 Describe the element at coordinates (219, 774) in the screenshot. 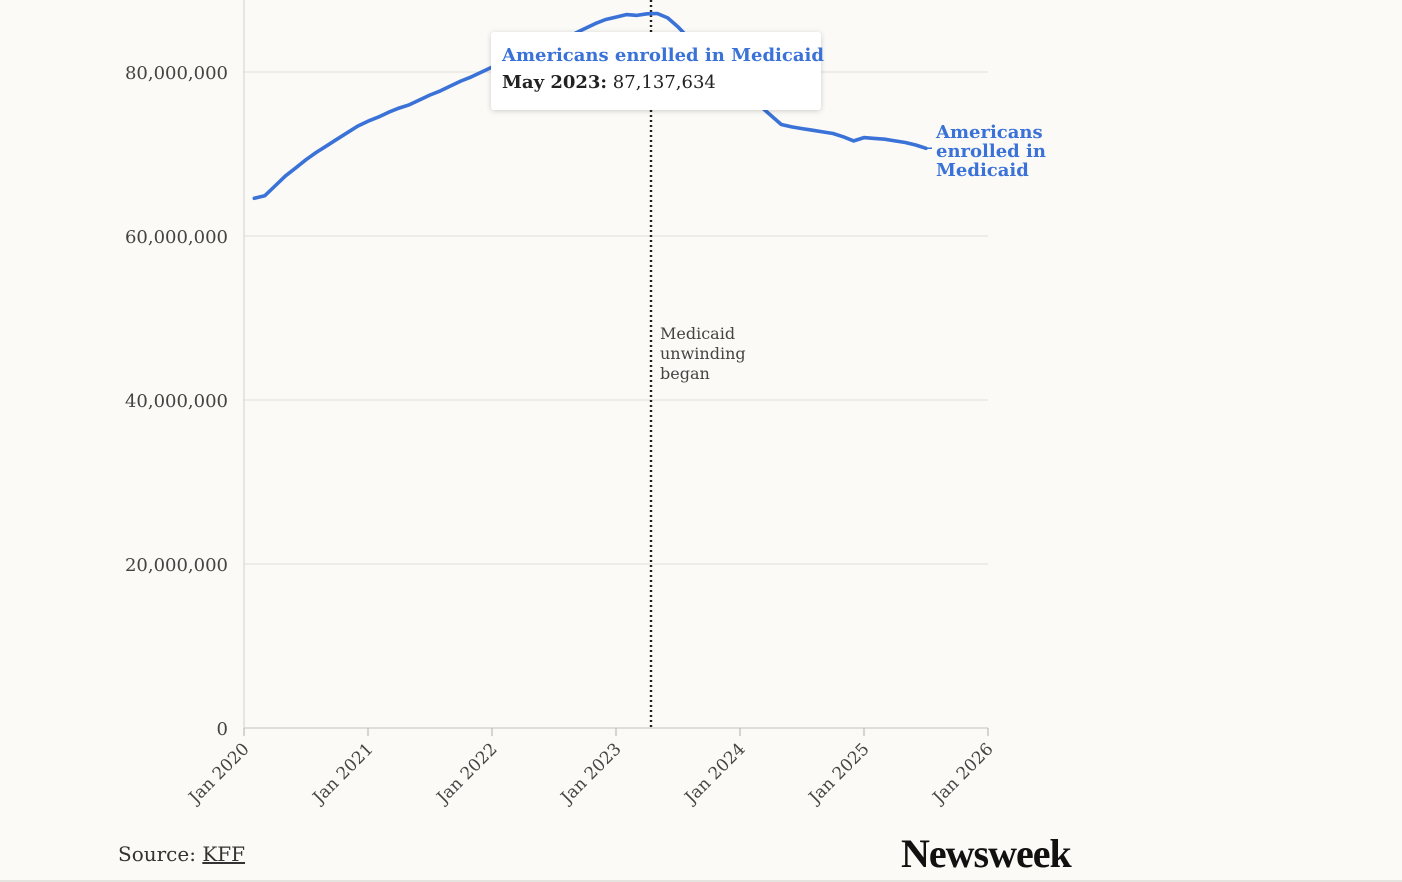

I see `x-tick-label: Jan 2020` at that location.